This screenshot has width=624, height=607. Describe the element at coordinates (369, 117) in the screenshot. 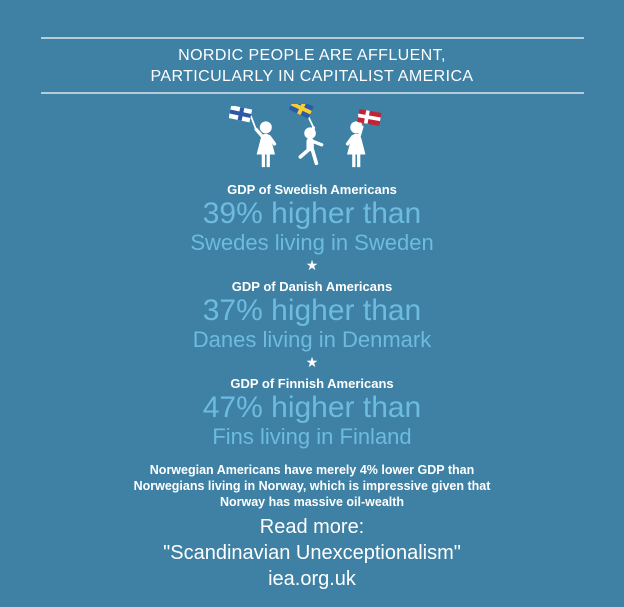

I see `denmark-flag-icon` at that location.